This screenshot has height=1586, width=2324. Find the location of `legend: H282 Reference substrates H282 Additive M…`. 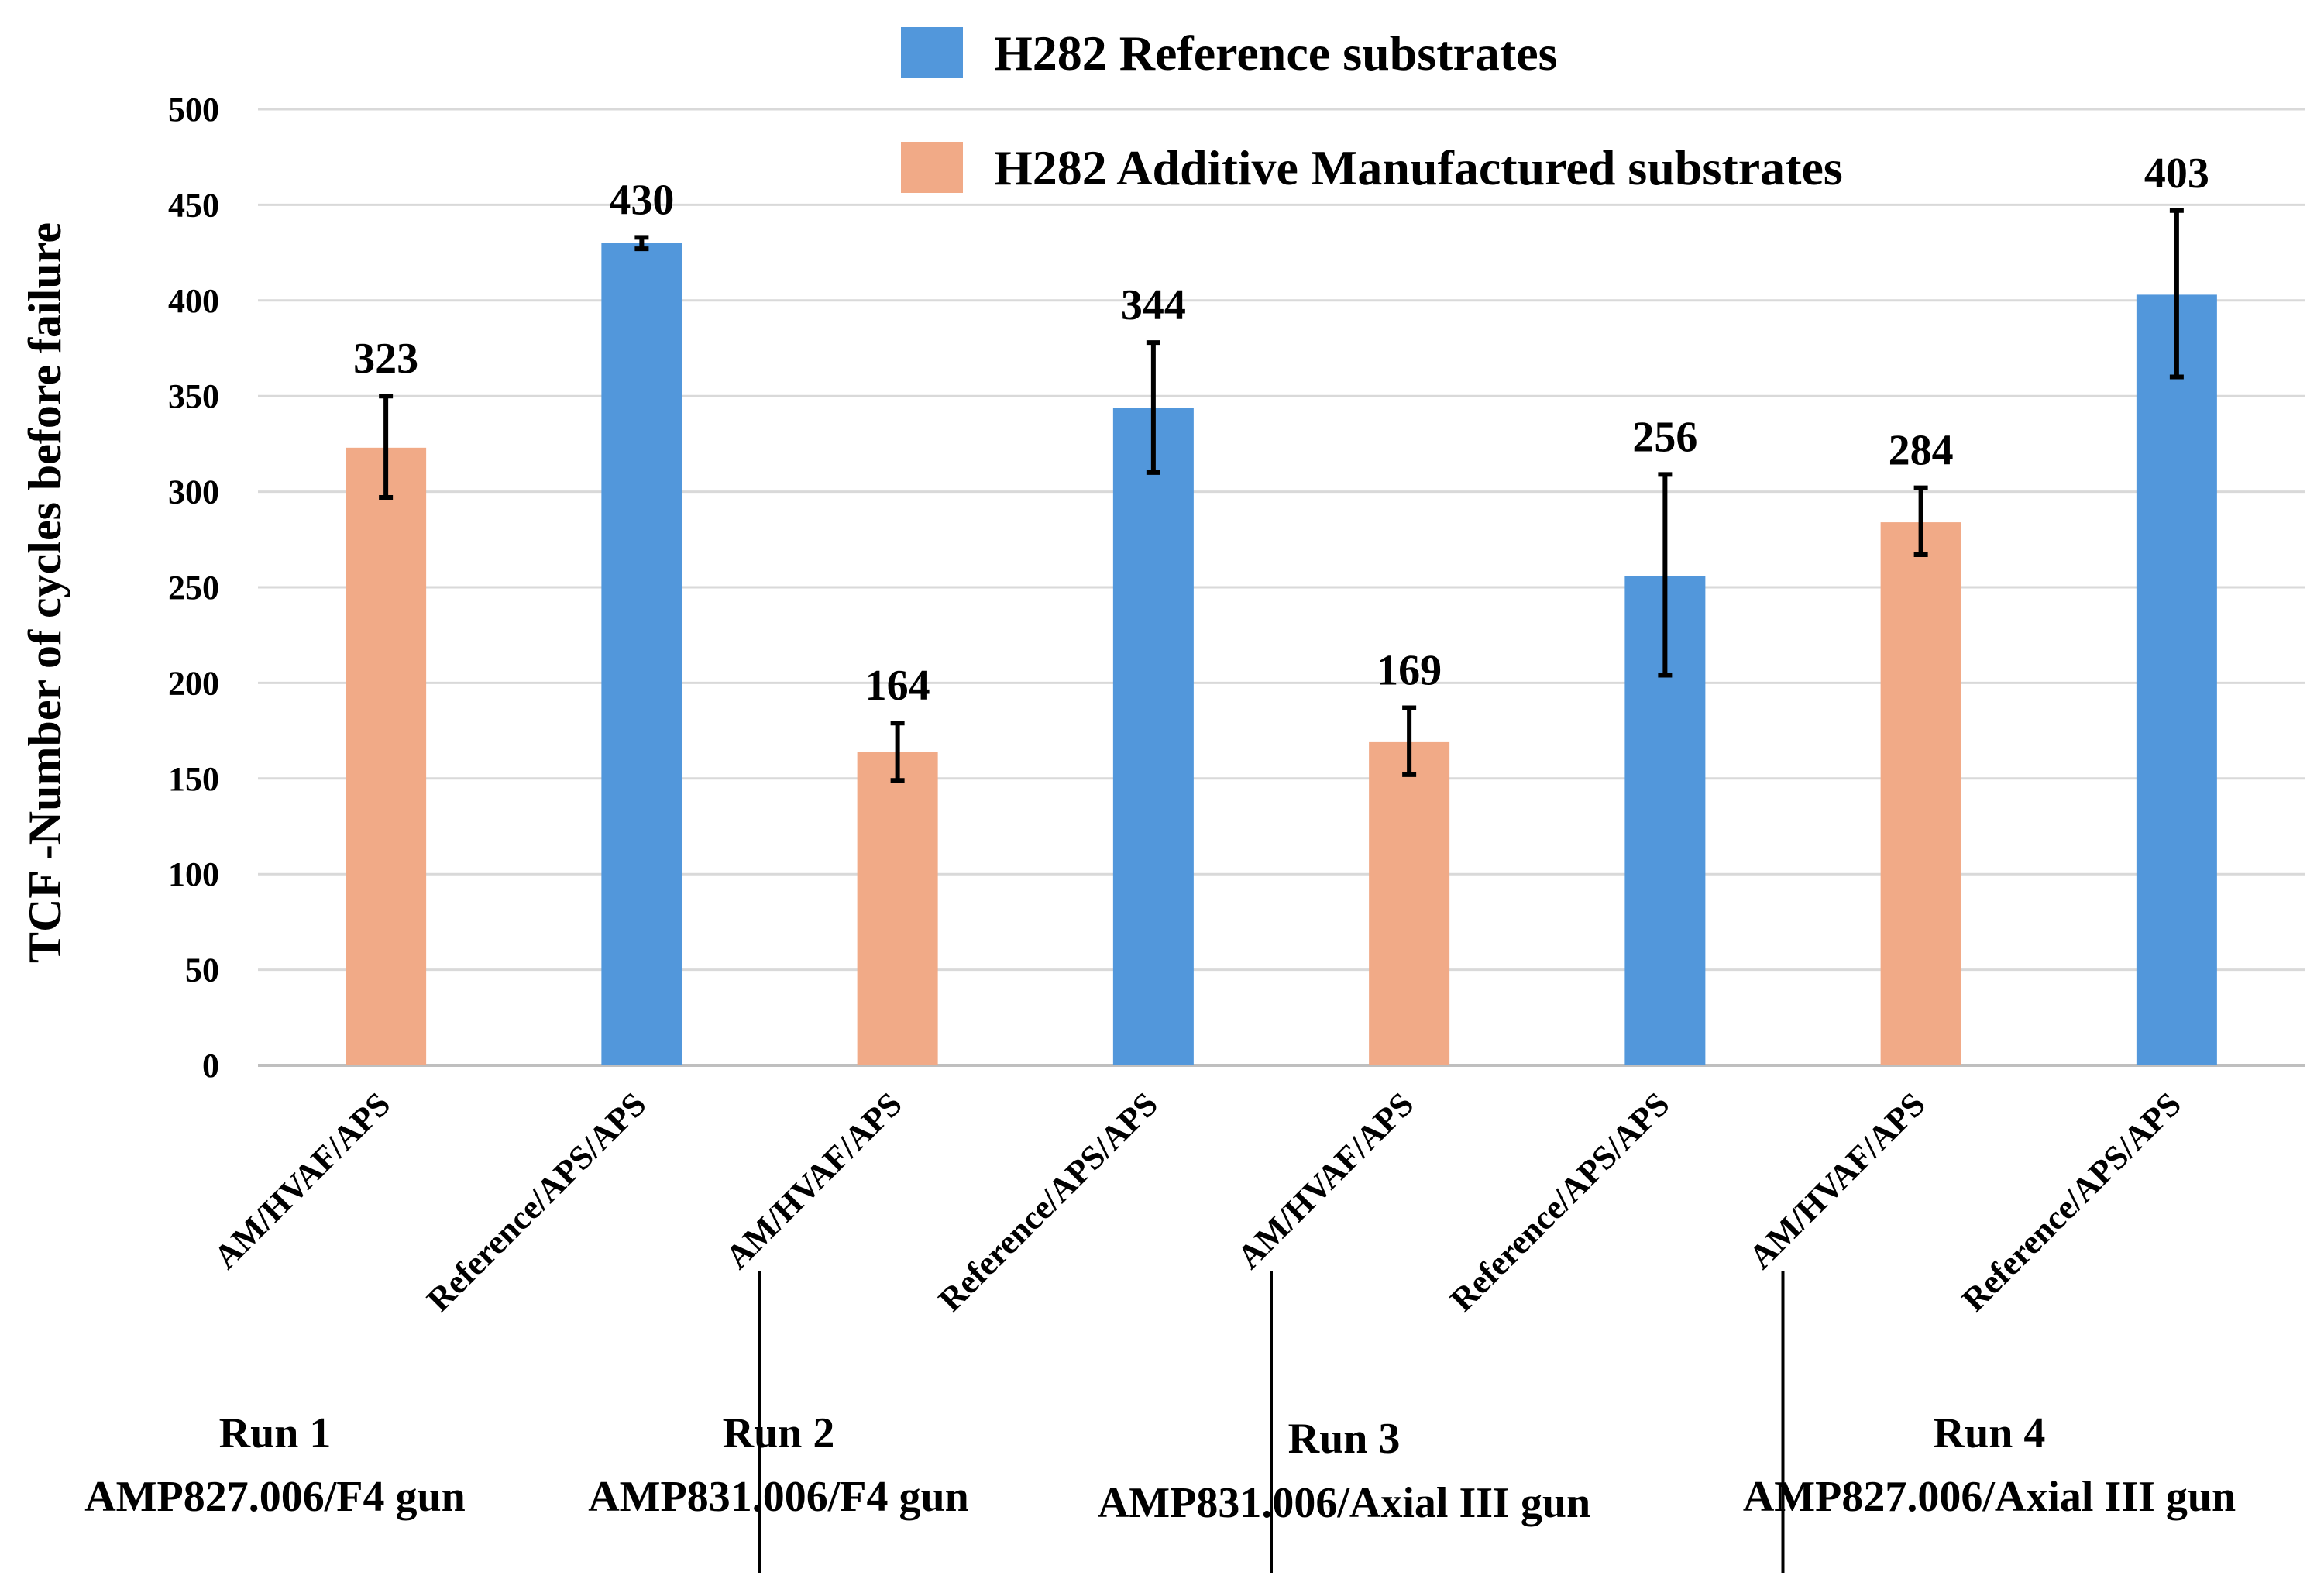

legend: H282 Reference substrates H282 Additive M… is located at coordinates (1372, 111).